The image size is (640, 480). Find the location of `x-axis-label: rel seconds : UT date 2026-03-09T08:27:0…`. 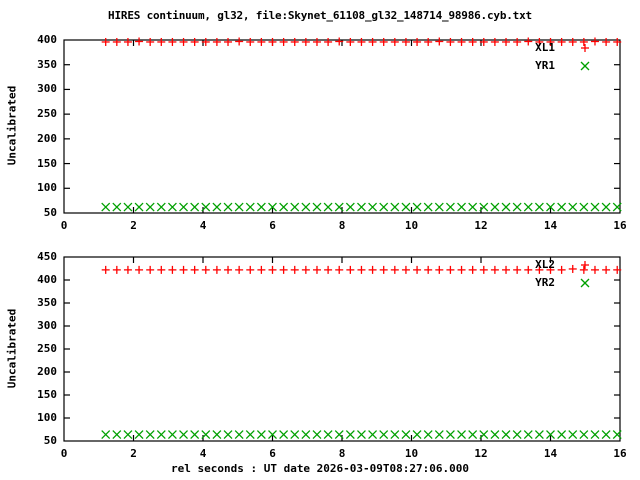

x-axis-label: rel seconds : UT date 2026-03-09T08:27:0… is located at coordinates (319, 468).